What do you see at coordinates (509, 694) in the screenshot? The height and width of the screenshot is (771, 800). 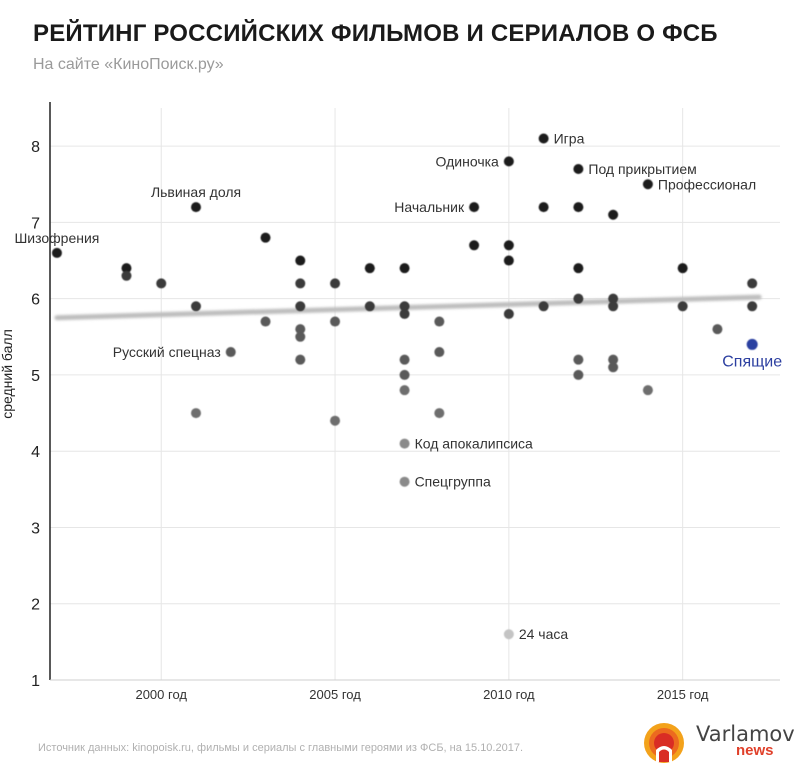 I see `x-tick-label: 2010 год` at bounding box center [509, 694].